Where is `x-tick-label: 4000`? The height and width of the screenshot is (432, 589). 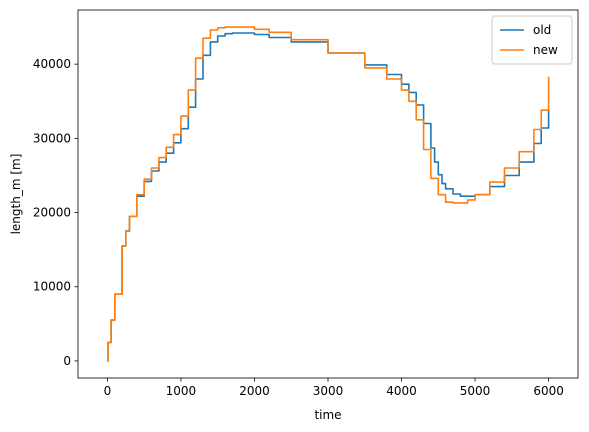 x-tick-label: 4000 is located at coordinates (401, 391).